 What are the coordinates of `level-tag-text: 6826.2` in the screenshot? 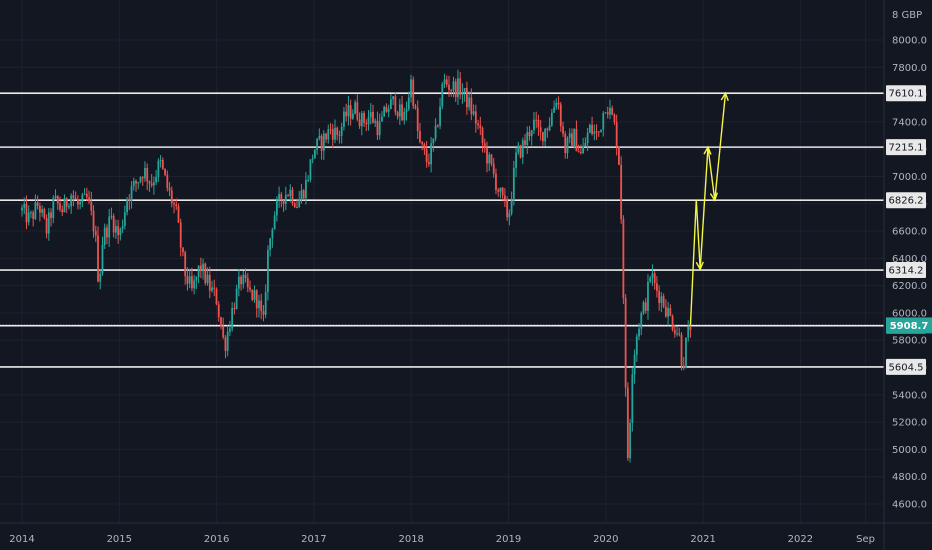 It's located at (906, 201).